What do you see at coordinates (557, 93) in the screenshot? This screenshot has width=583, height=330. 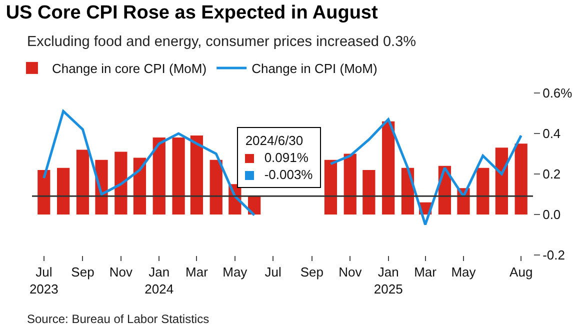 I see `y-tick-label: 0.6%` at bounding box center [557, 93].